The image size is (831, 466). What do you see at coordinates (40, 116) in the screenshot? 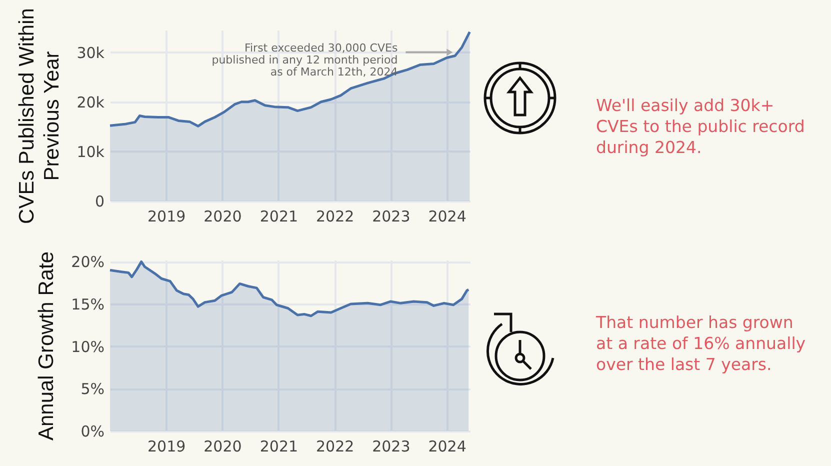
I see `y-axis-title: CVEs Published Within Previous Year` at bounding box center [40, 116].